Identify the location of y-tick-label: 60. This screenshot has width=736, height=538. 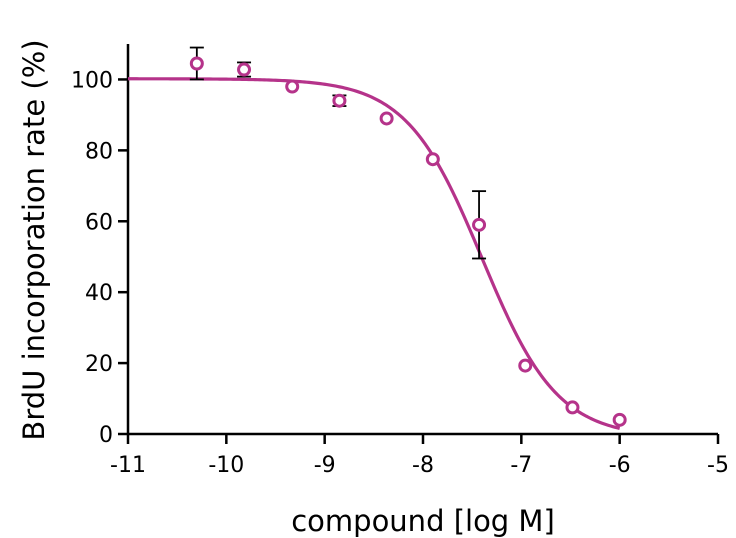
(99, 222).